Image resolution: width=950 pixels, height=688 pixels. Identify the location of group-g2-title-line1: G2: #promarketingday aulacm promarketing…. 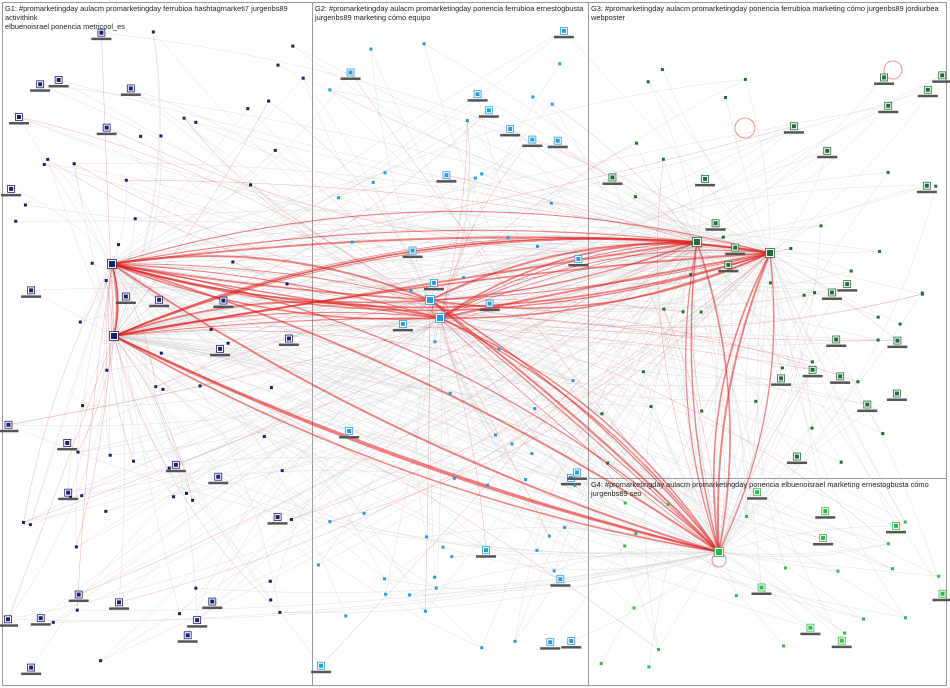
(449, 8).